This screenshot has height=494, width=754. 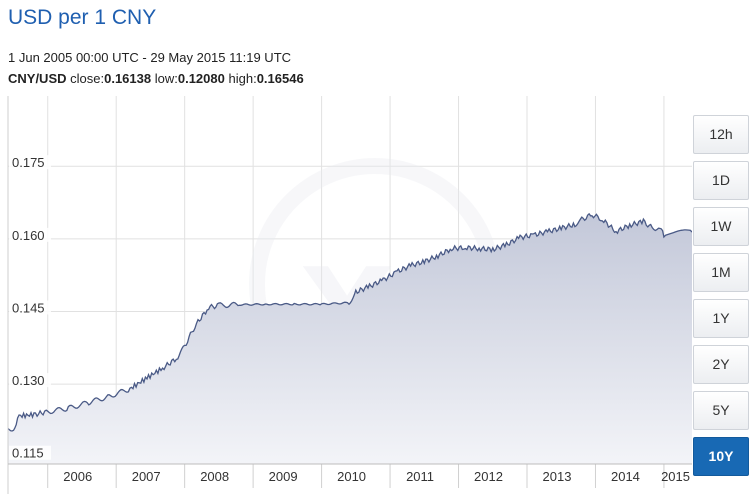 What do you see at coordinates (146, 476) in the screenshot?
I see `x-tick-label: 2007` at bounding box center [146, 476].